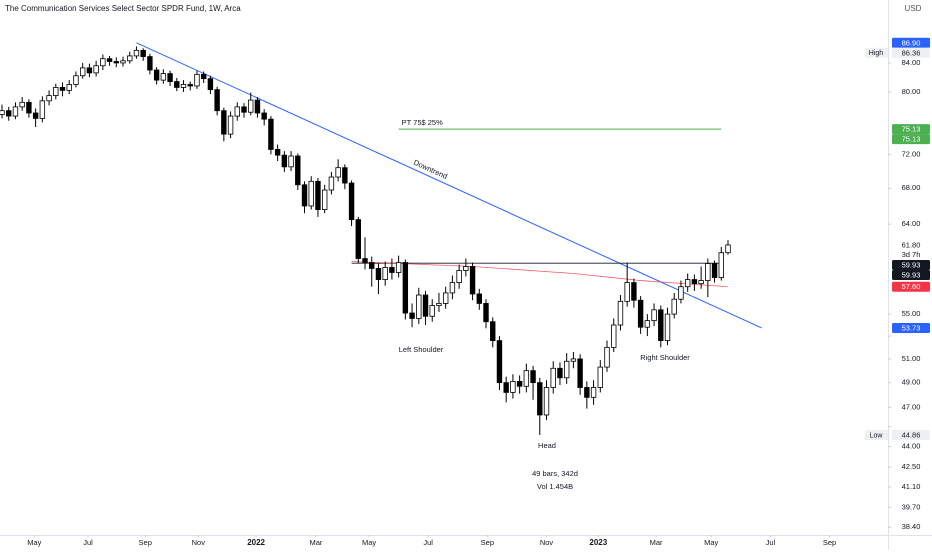 The image size is (932, 555). What do you see at coordinates (913, 8) in the screenshot?
I see `currency-label: USD` at bounding box center [913, 8].